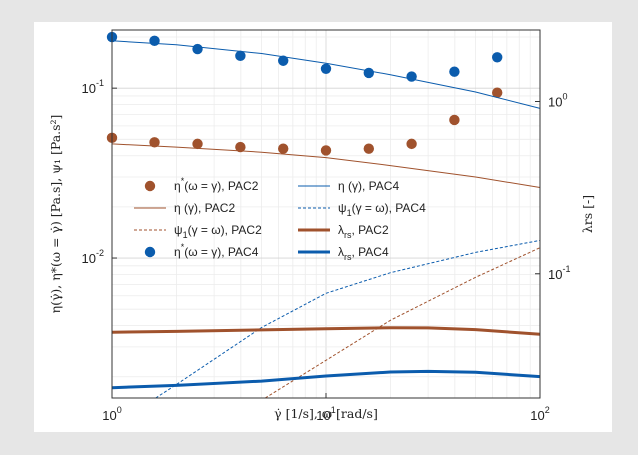  What do you see at coordinates (304, 121) in the screenshot?
I see `series-0-markers` at bounding box center [304, 121].